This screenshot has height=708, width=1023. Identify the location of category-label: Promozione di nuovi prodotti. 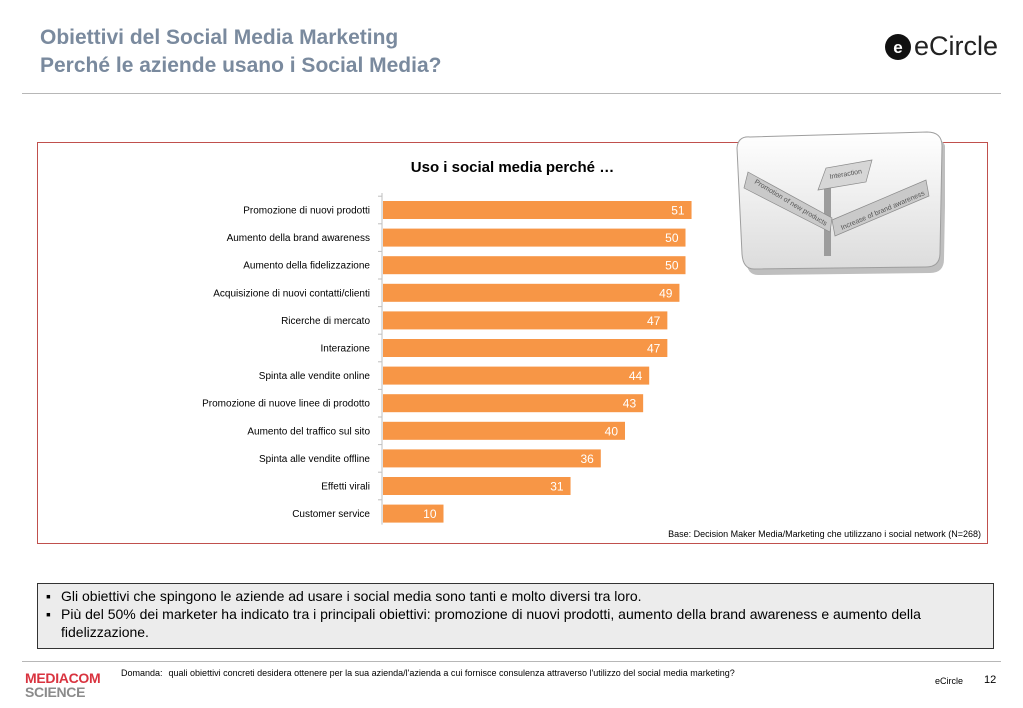
(306, 211).